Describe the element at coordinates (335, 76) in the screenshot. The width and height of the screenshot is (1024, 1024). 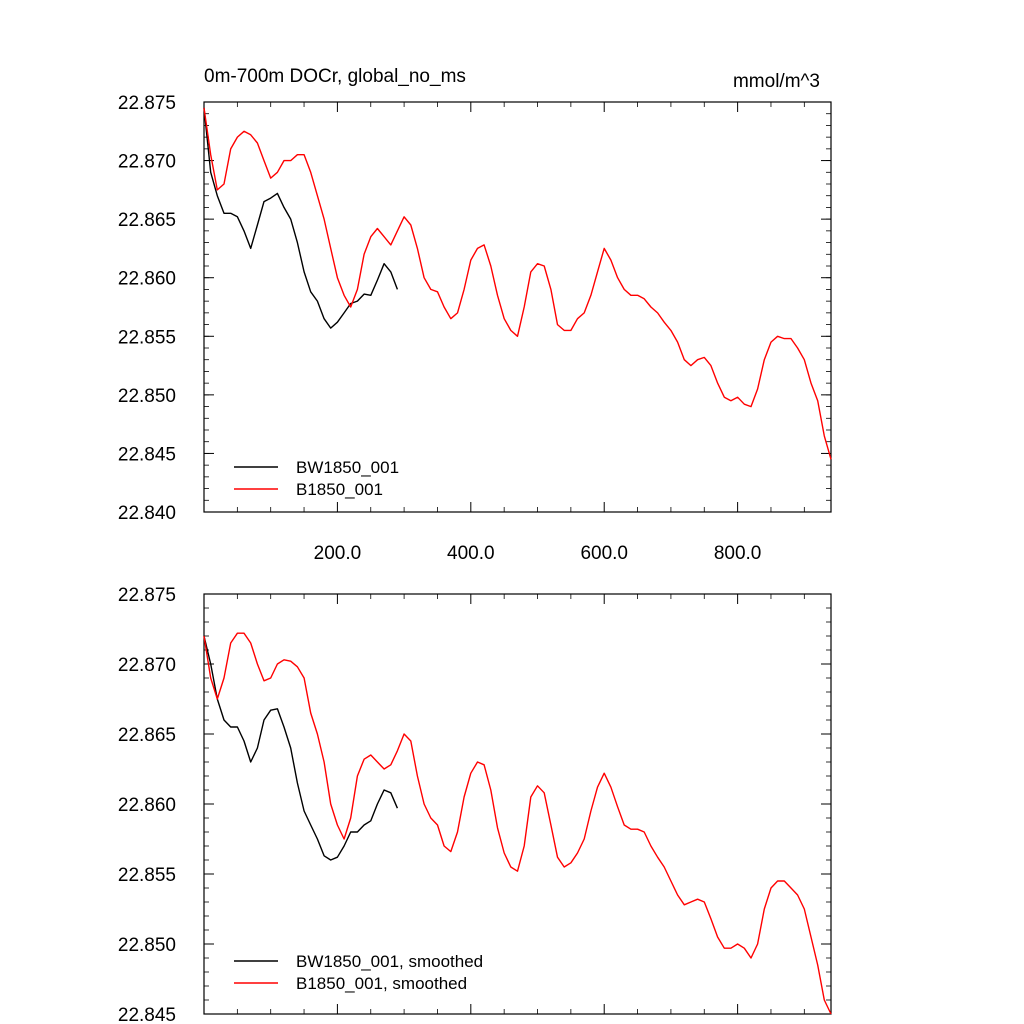
I see `chart-title: 0m-700m DOCr, global_no_ms` at that location.